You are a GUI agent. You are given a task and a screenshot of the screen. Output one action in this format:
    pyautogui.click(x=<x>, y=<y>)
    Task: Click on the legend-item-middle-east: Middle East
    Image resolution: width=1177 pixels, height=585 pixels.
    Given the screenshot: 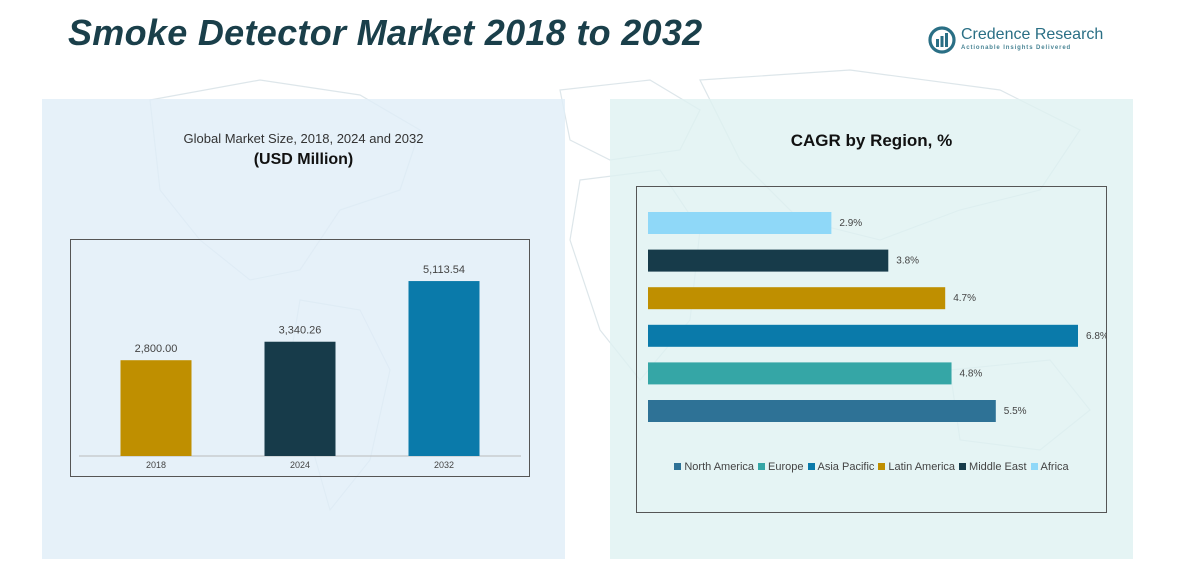 What is the action you would take?
    pyautogui.click(x=993, y=467)
    